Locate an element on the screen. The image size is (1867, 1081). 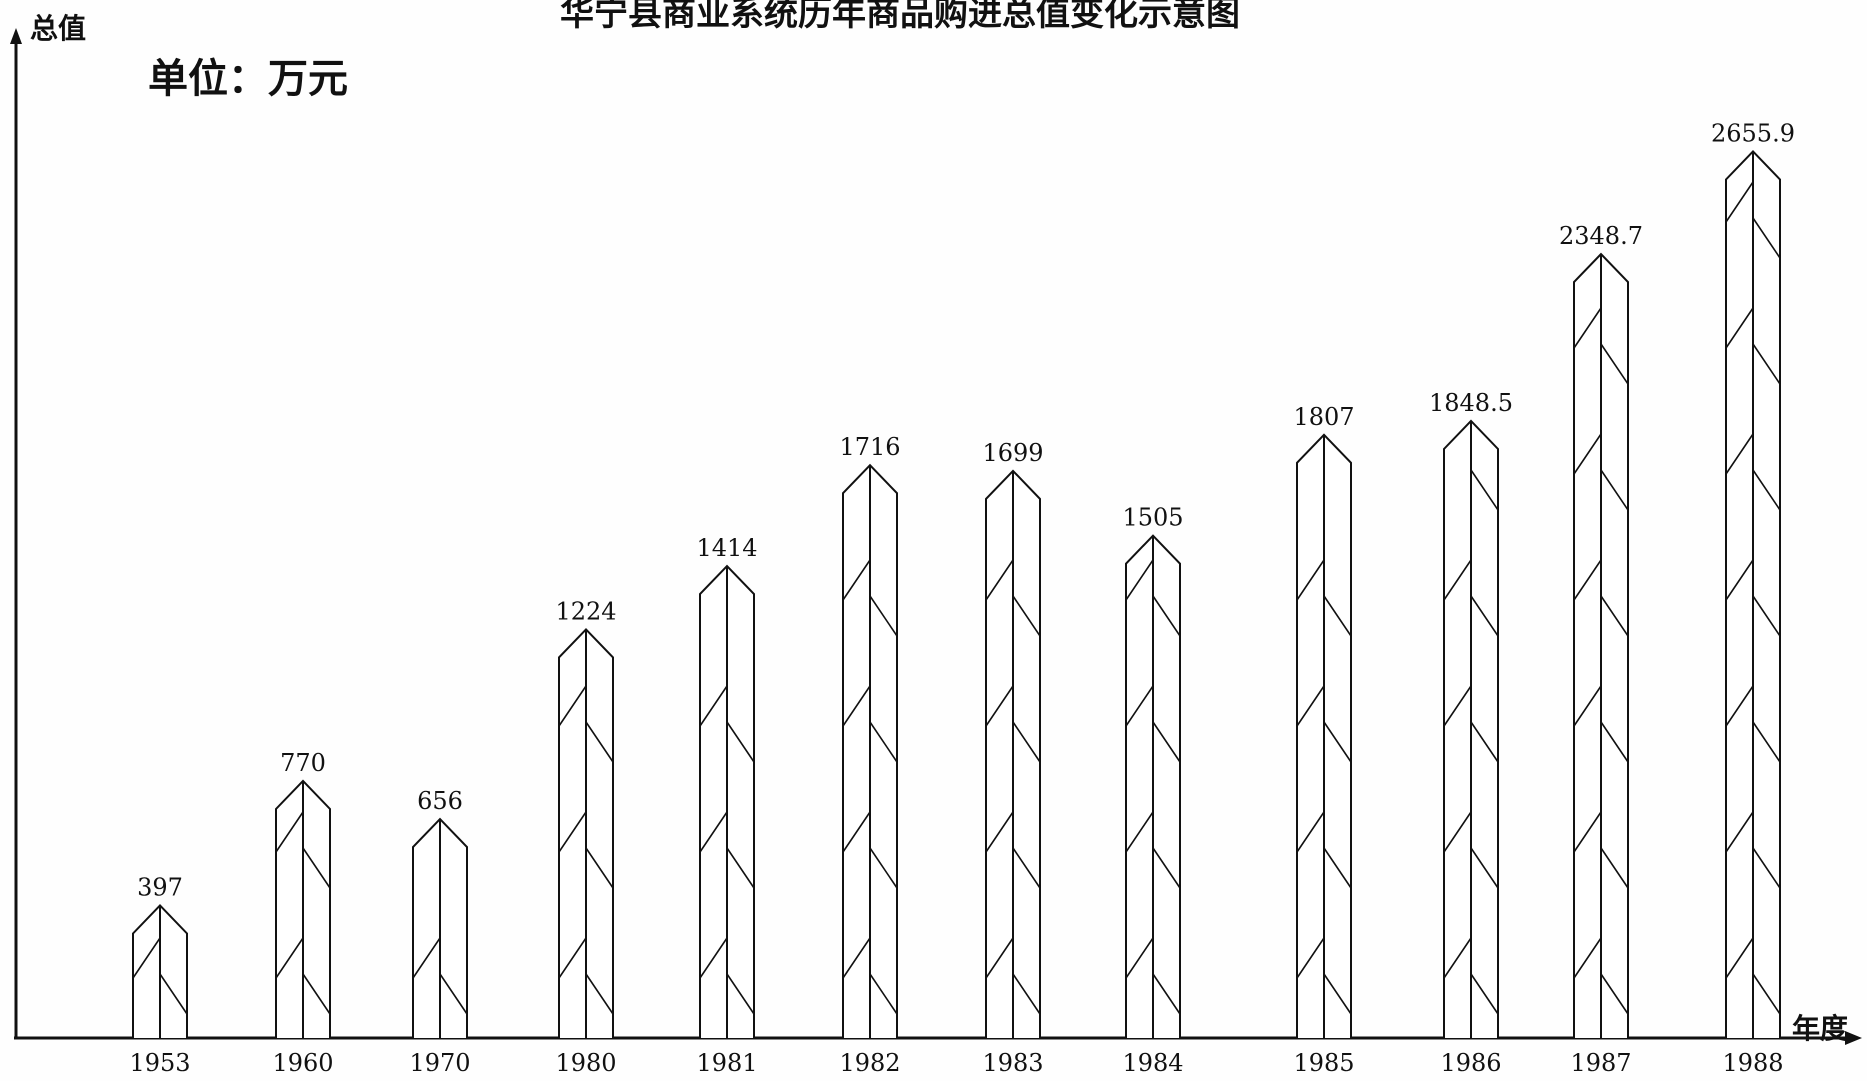
bar-group: 1716 1982 is located at coordinates (869, 755).